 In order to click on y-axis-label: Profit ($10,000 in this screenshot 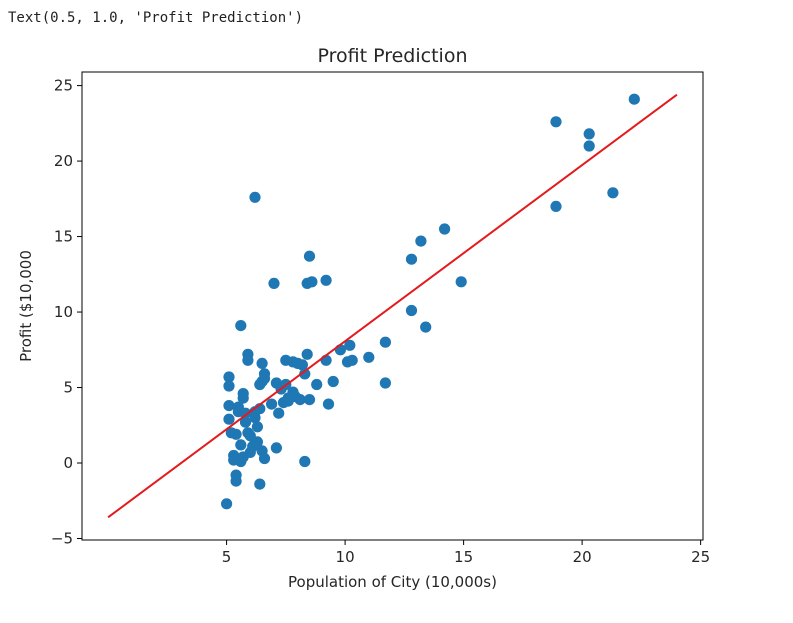, I will do `click(26, 306)`.